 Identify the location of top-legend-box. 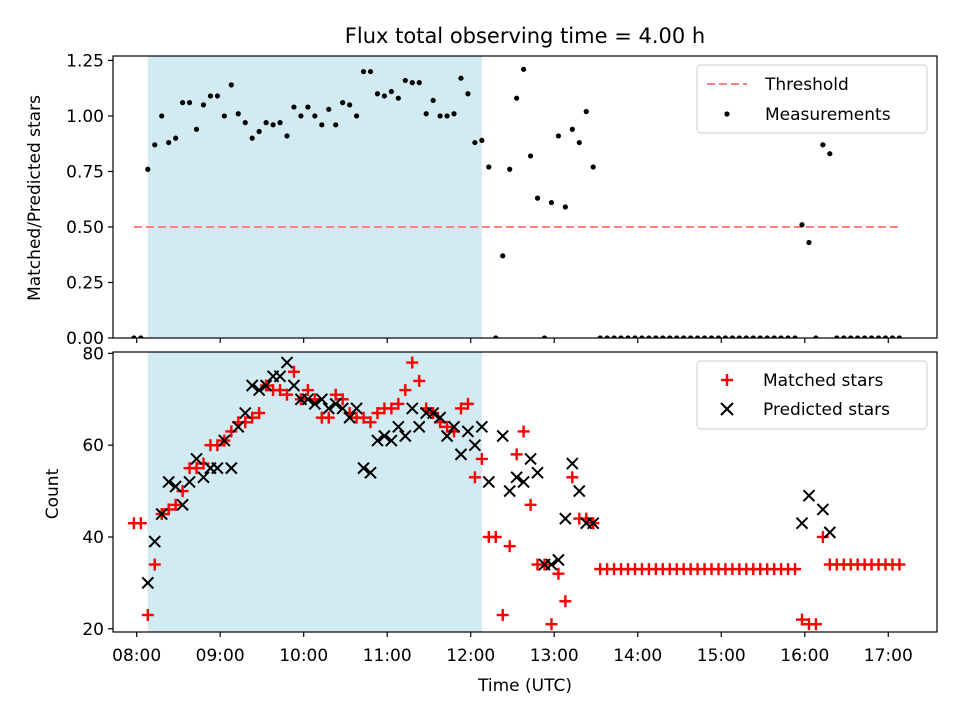
(812, 99).